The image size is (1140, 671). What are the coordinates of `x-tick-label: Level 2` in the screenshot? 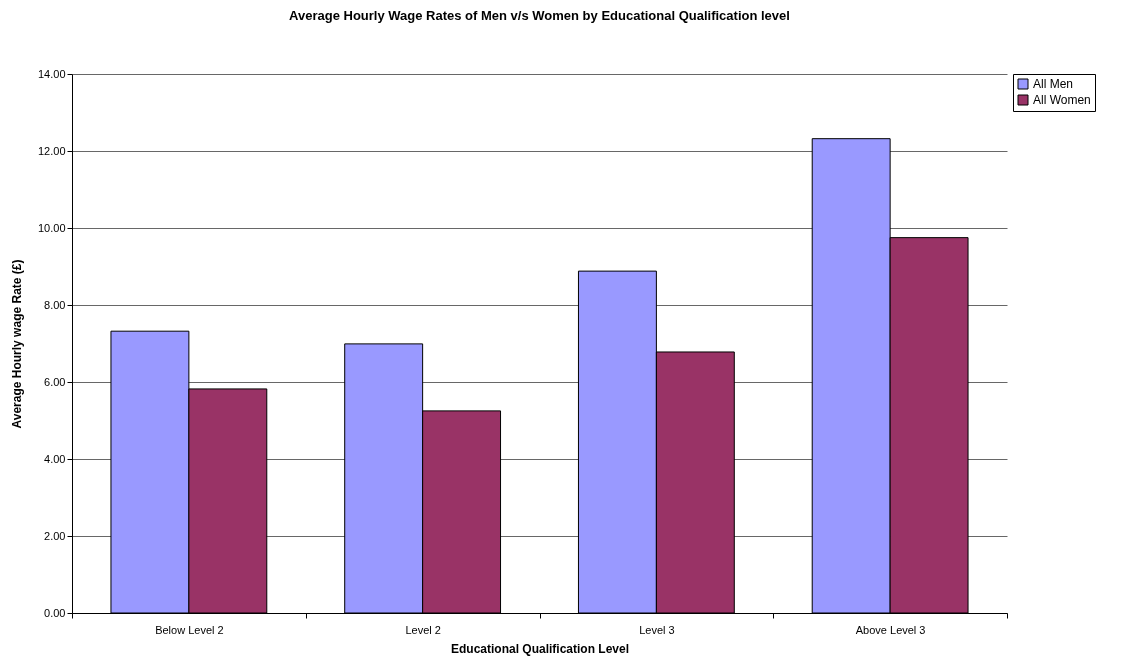 It's located at (423, 629).